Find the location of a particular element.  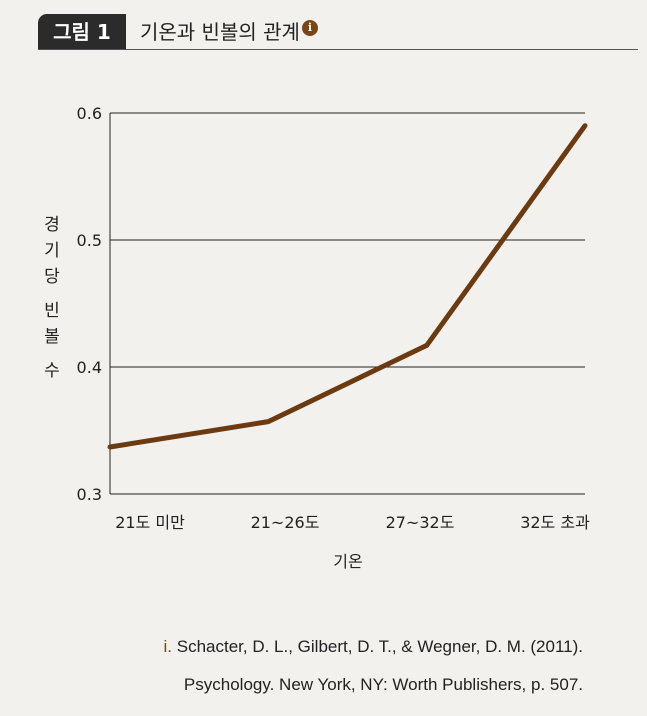

x-axis-label: 기온 is located at coordinates (347, 561).